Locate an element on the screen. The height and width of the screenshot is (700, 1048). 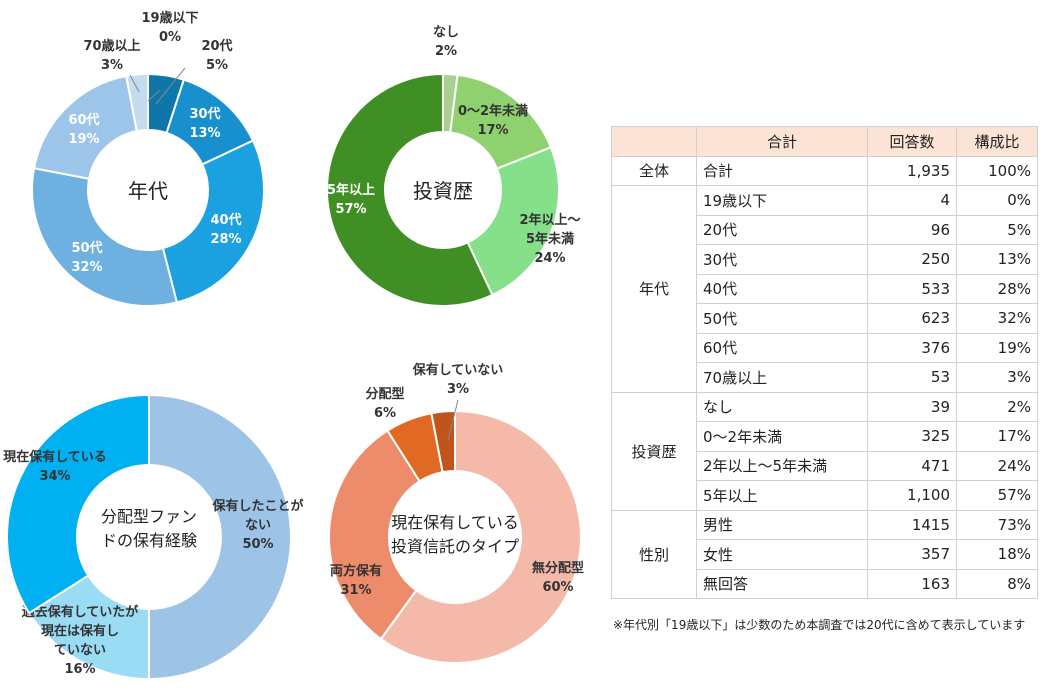
slice-label: ていない is located at coordinates (80, 650).